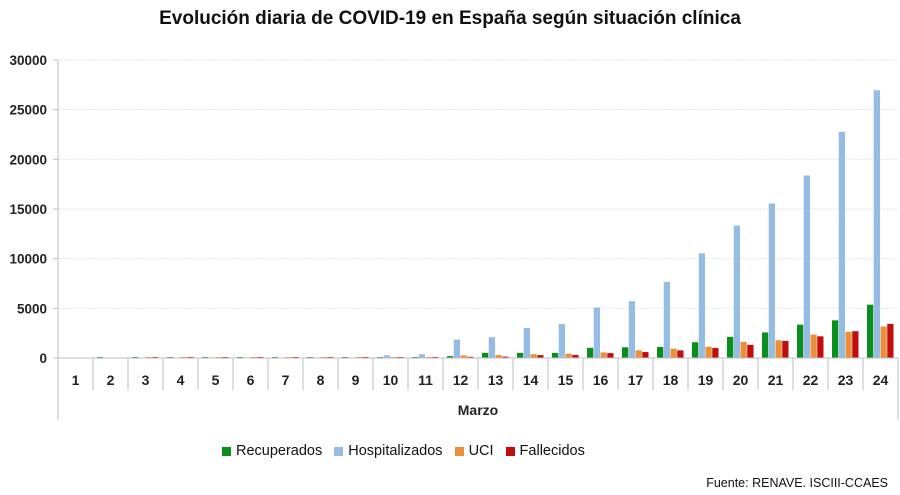 Image resolution: width=900 pixels, height=495 pixels. What do you see at coordinates (32, 308) in the screenshot?
I see `y-tick-label: 5000` at bounding box center [32, 308].